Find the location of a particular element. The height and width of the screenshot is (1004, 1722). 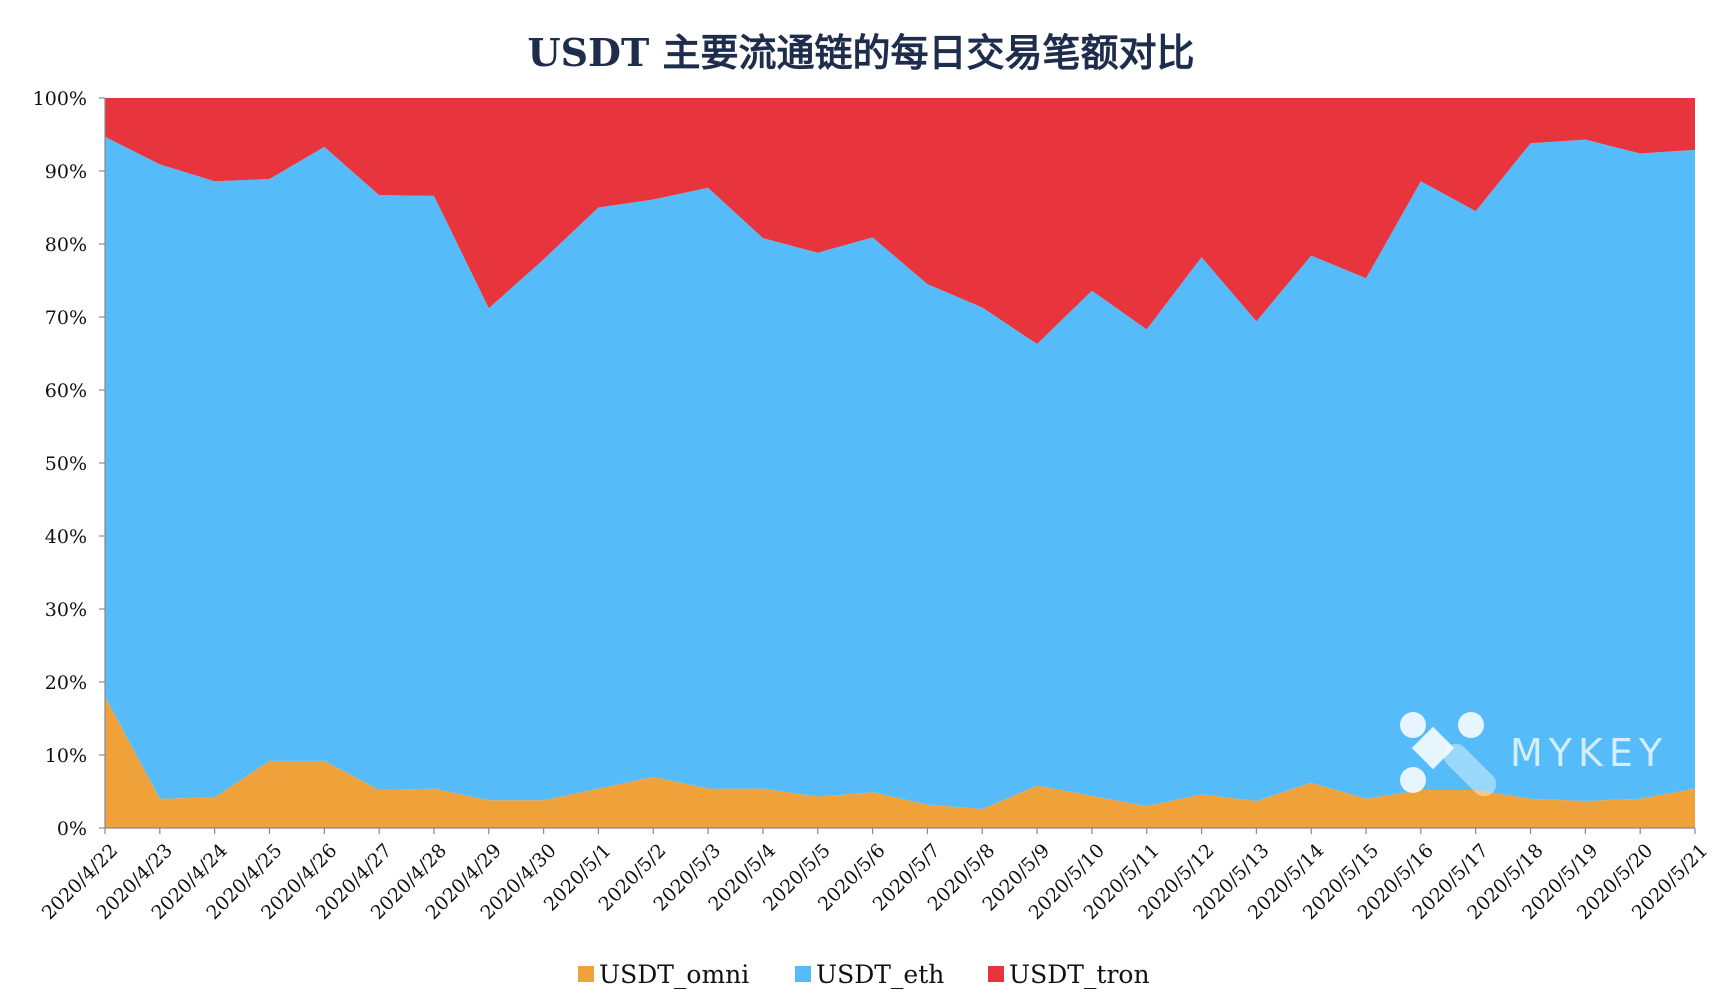

y-tick-label: 100% is located at coordinates (60, 99).